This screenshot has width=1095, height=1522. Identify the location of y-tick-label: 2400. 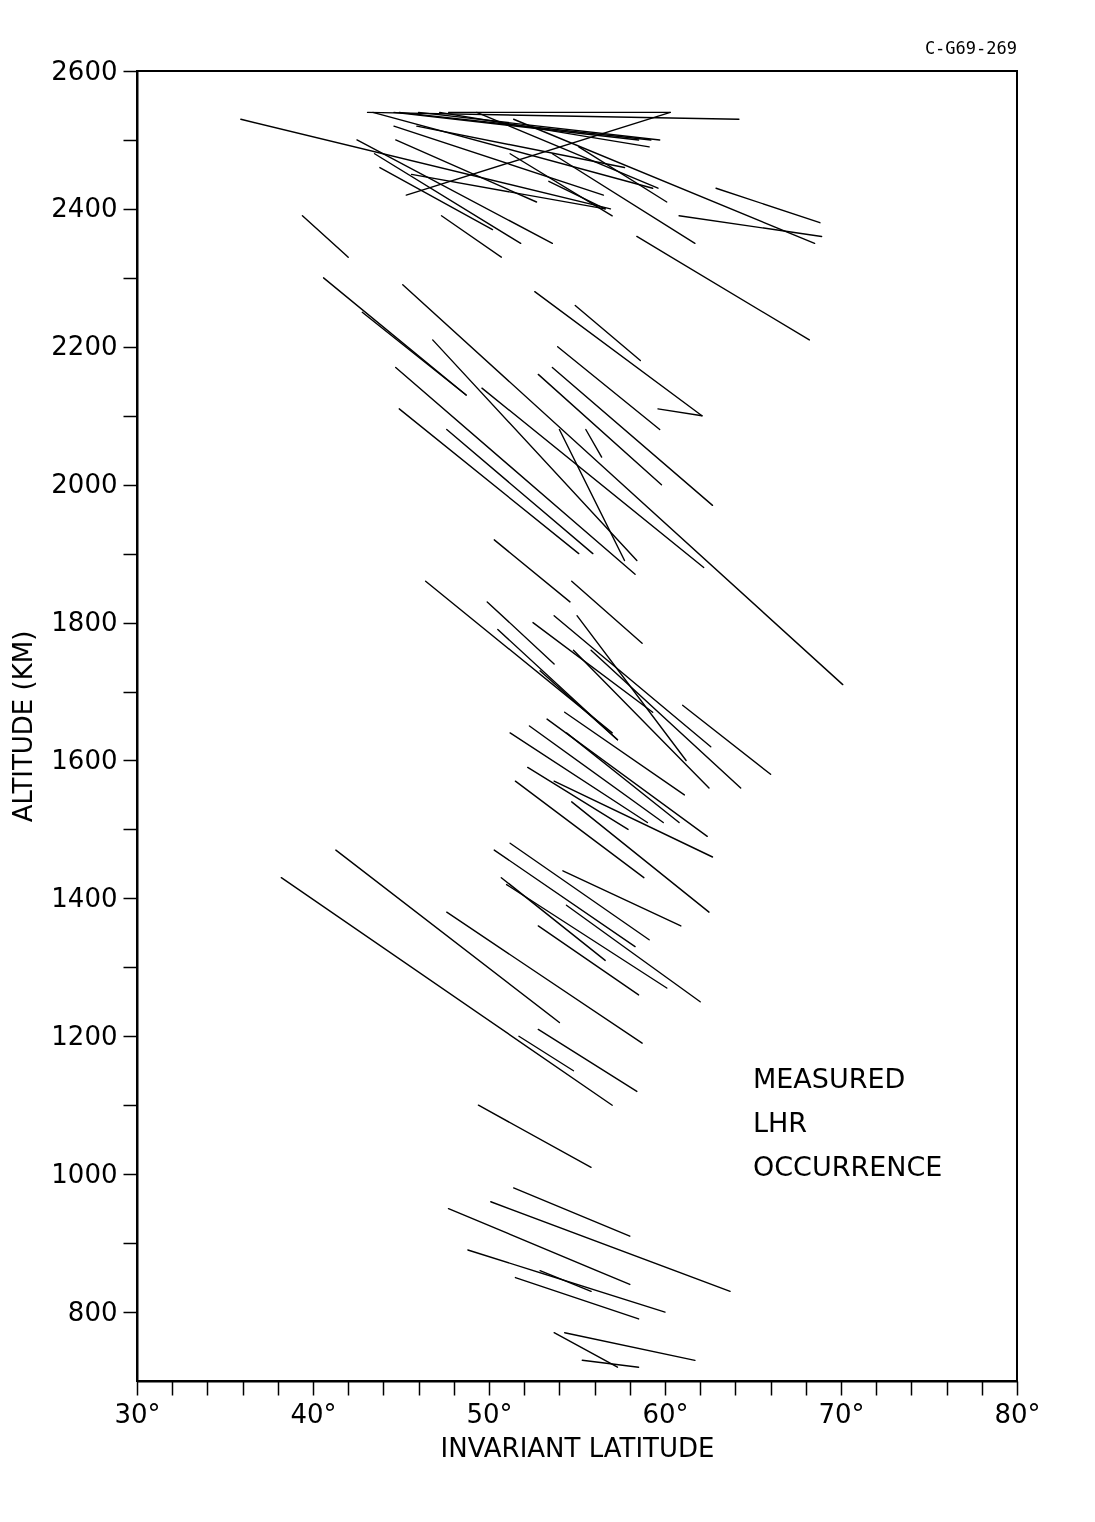
(84, 208).